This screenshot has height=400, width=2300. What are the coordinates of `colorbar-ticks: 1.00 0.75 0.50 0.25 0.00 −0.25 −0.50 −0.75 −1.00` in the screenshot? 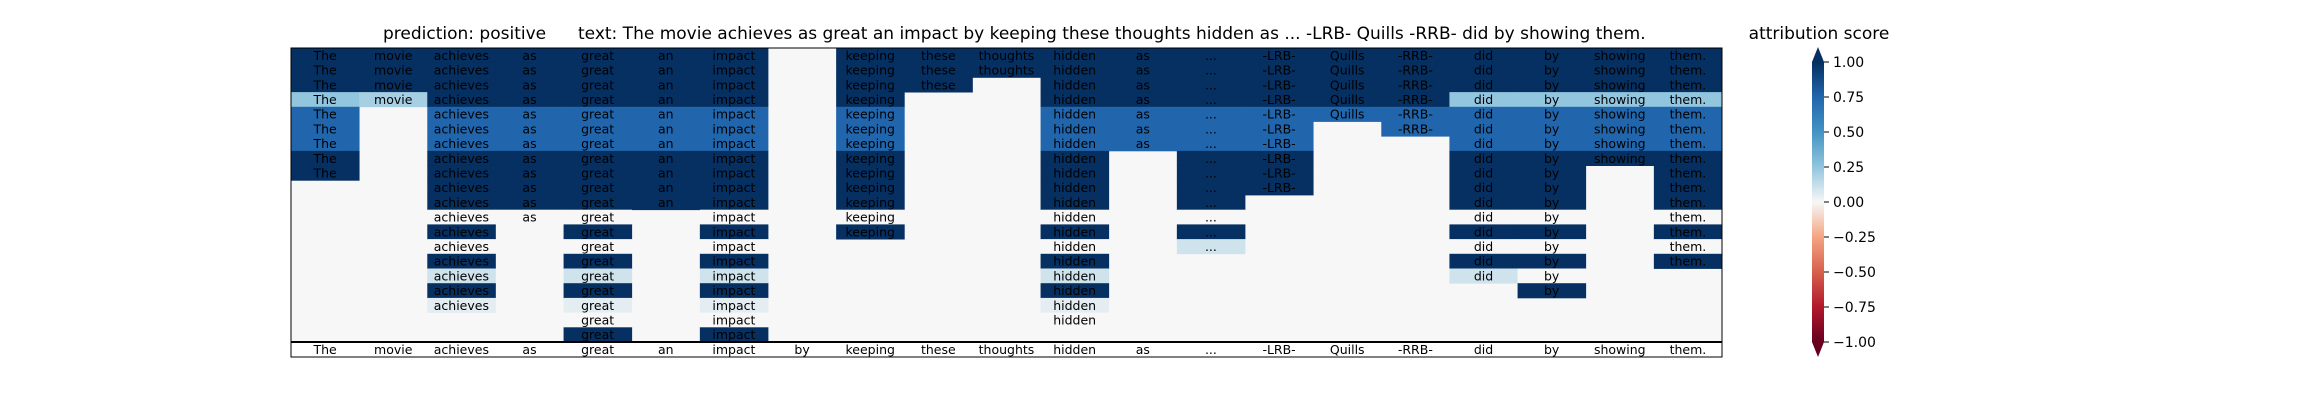 It's located at (1850, 203).